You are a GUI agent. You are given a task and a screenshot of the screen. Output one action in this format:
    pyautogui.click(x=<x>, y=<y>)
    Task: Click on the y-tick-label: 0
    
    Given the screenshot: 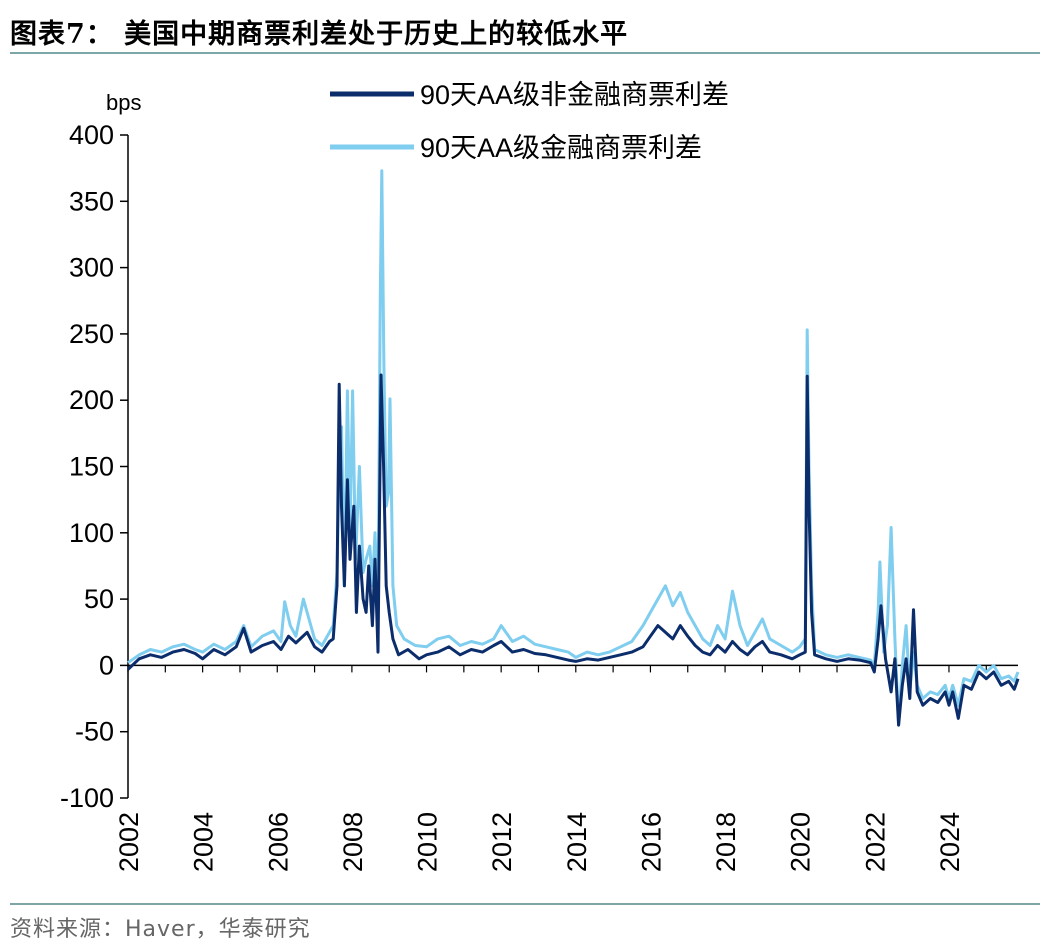 What is the action you would take?
    pyautogui.click(x=106, y=665)
    